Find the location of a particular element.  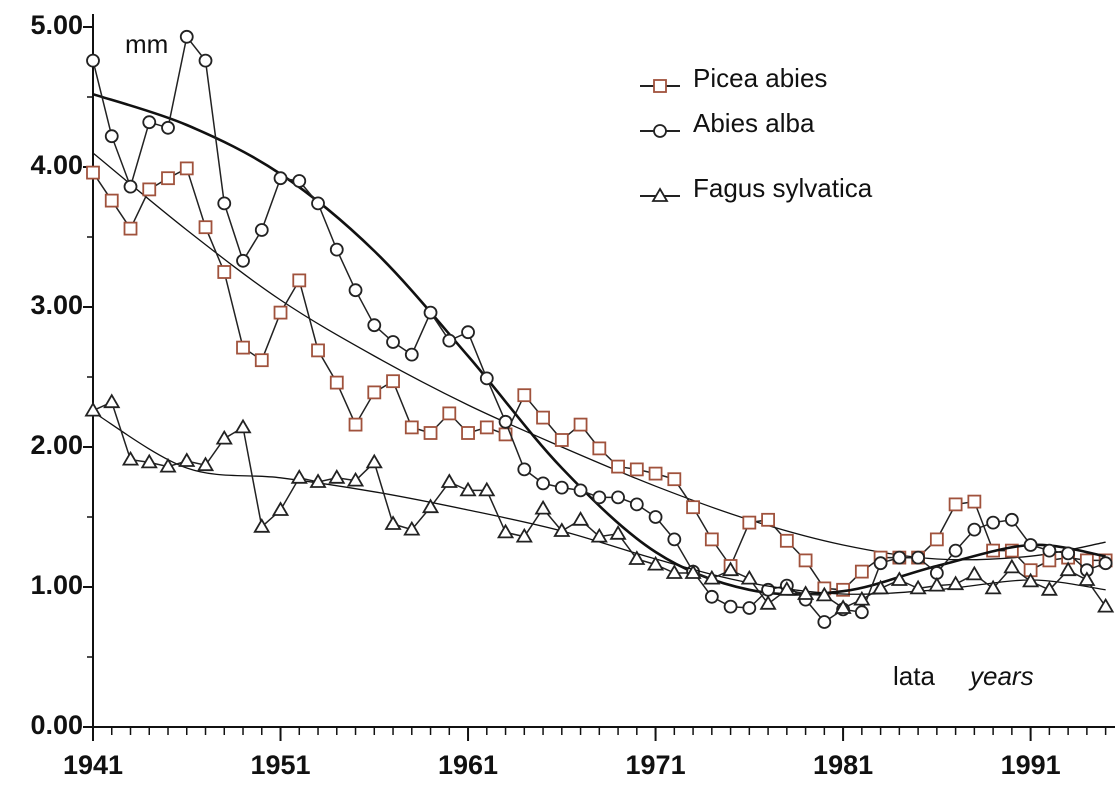

y-unit: mm is located at coordinates (146, 44).